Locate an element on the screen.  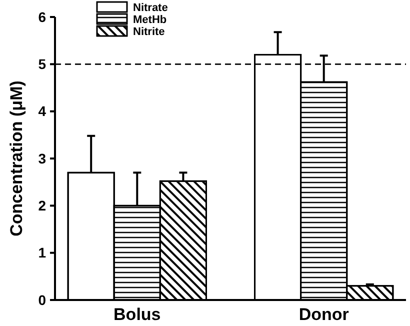
y-tick-label: 1 is located at coordinates (42, 252).